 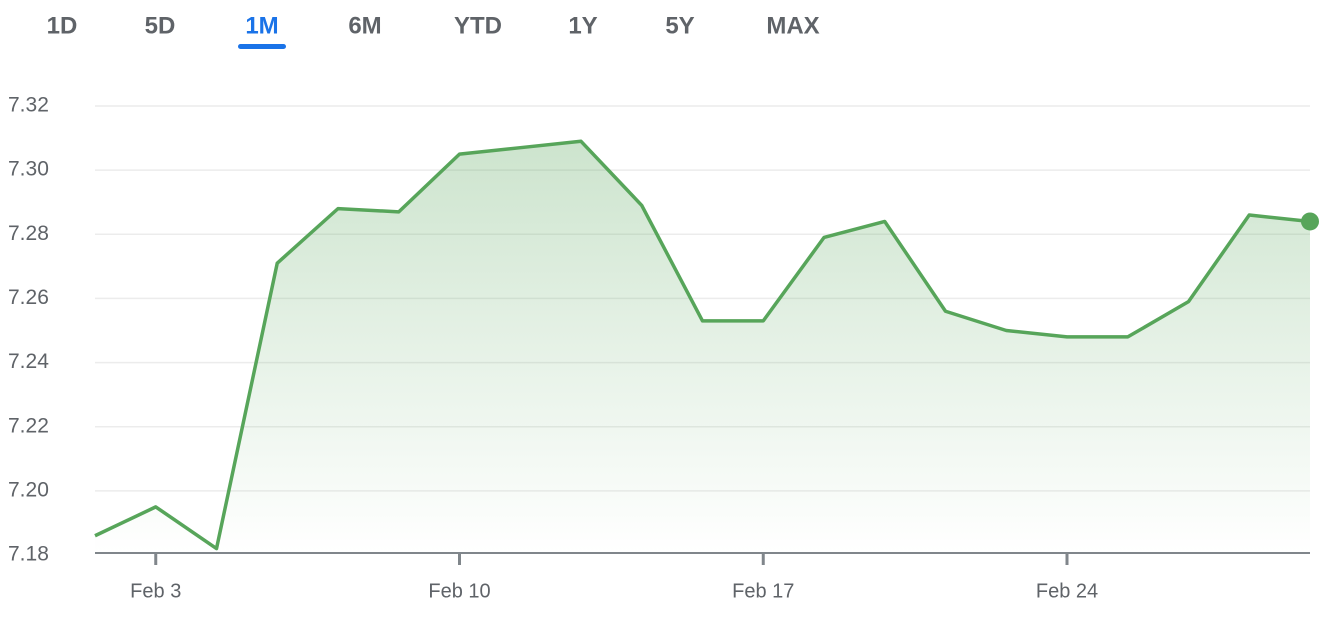 I want to click on range-tab: 5D, so click(x=160, y=25).